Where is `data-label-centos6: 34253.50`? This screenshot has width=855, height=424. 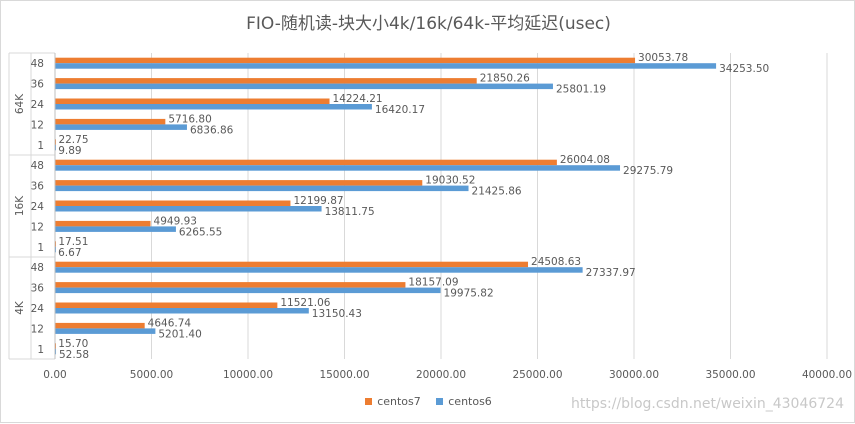 data-label-centos6: 34253.50 is located at coordinates (744, 69).